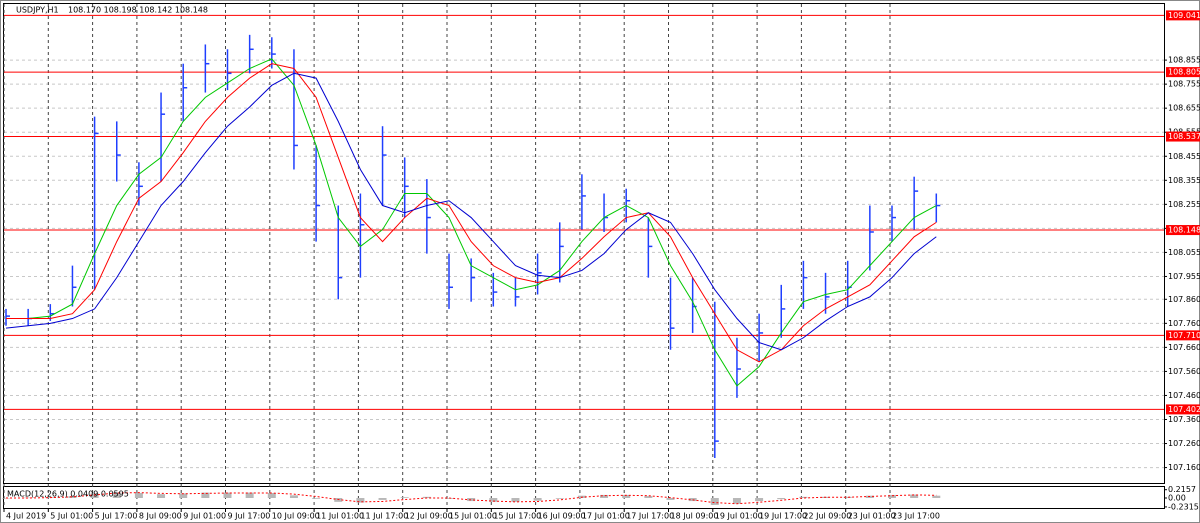  I want to click on x-tick-label: 11 Jul 17:00, so click(384, 516).